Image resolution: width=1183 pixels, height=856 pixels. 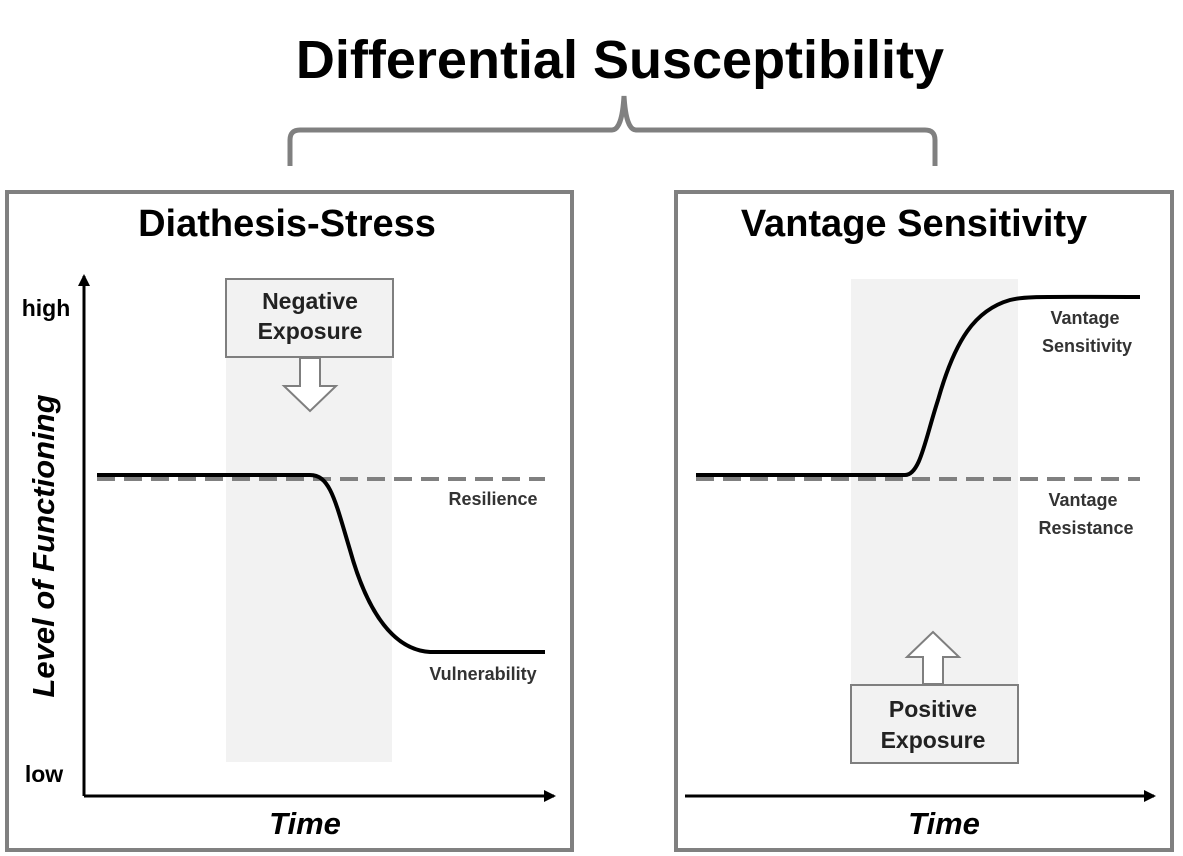 What do you see at coordinates (482, 674) in the screenshot?
I see `vulnerability-label: Vulnerability` at bounding box center [482, 674].